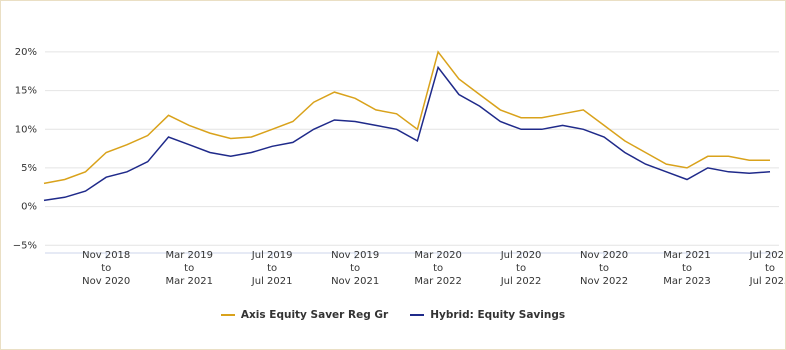 This screenshot has width=786, height=350. I want to click on x-tick-label: Mar 2019 to Mar 2021, so click(189, 268).